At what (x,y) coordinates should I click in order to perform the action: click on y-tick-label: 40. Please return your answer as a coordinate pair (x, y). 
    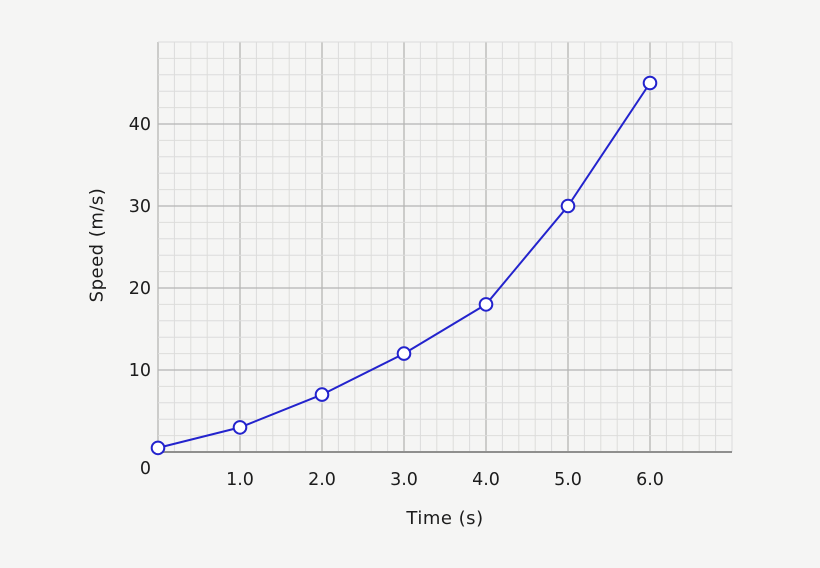
    Looking at the image, I should click on (140, 125).